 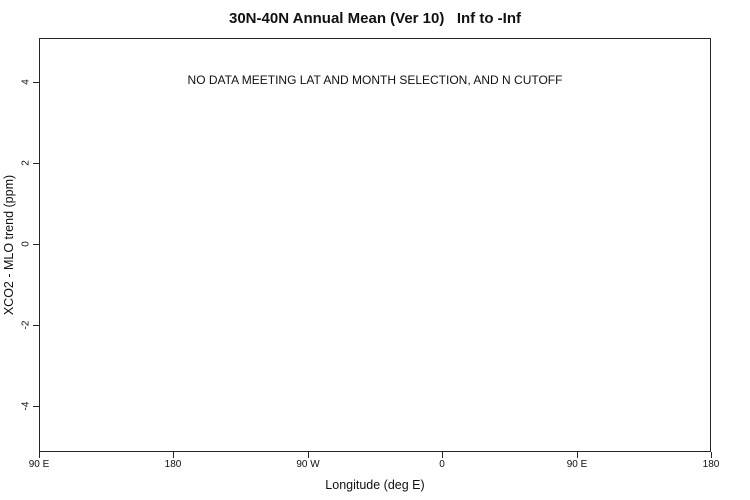 What do you see at coordinates (26, 244) in the screenshot?
I see `y-tick-label: 0` at bounding box center [26, 244].